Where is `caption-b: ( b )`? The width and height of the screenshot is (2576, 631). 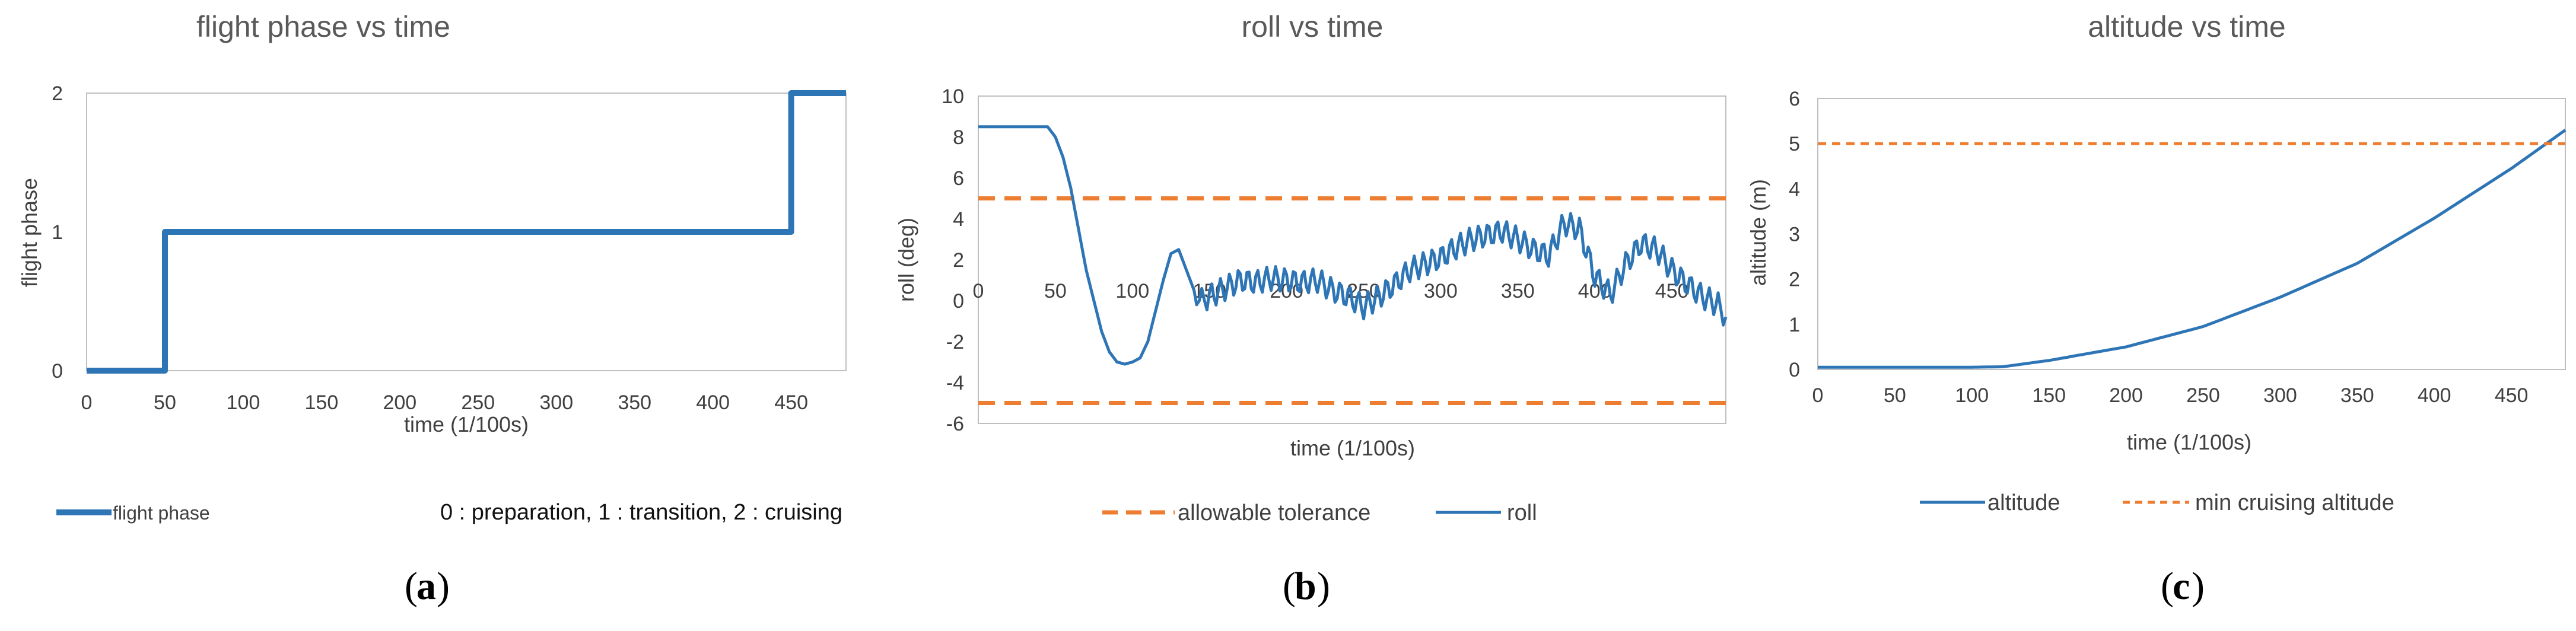 caption-b: ( b ) is located at coordinates (1306, 586).